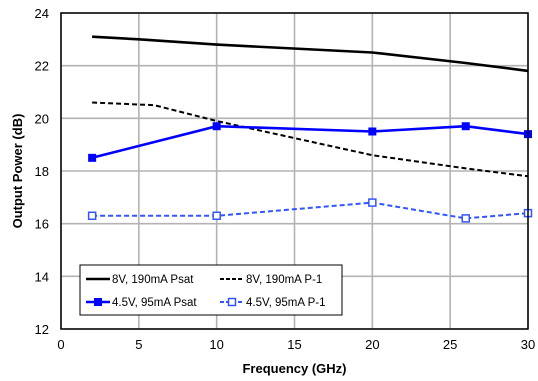 This screenshot has width=538, height=381. Describe the element at coordinates (42, 66) in the screenshot. I see `y-tick-label: 22` at that location.